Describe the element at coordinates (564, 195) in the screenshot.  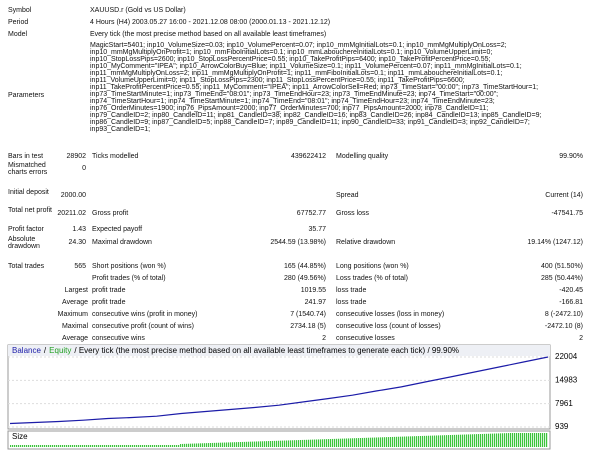
I see `stat-value: Current (14)` at that location.